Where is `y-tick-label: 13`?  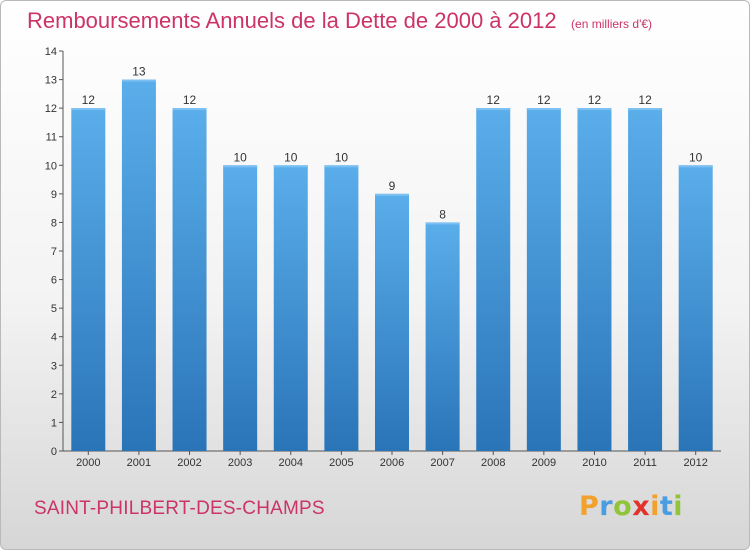 y-tick-label: 13 is located at coordinates (51, 81).